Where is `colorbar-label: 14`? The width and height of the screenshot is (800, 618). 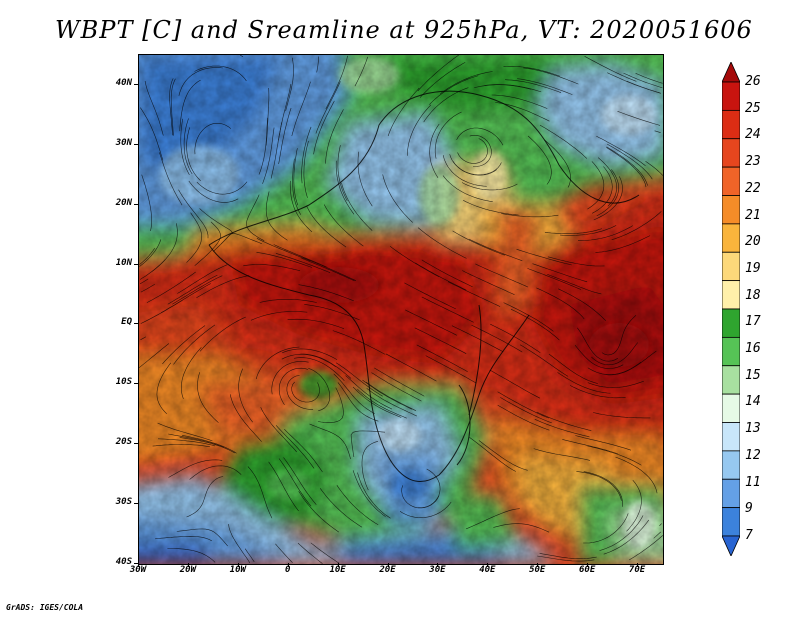 colorbar-label: 14 is located at coordinates (753, 402).